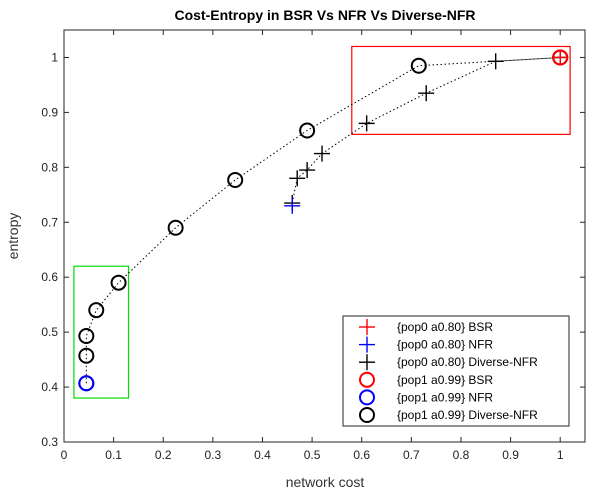 This screenshot has width=589, height=493. What do you see at coordinates (456, 371) in the screenshot?
I see `legend-box` at bounding box center [456, 371].